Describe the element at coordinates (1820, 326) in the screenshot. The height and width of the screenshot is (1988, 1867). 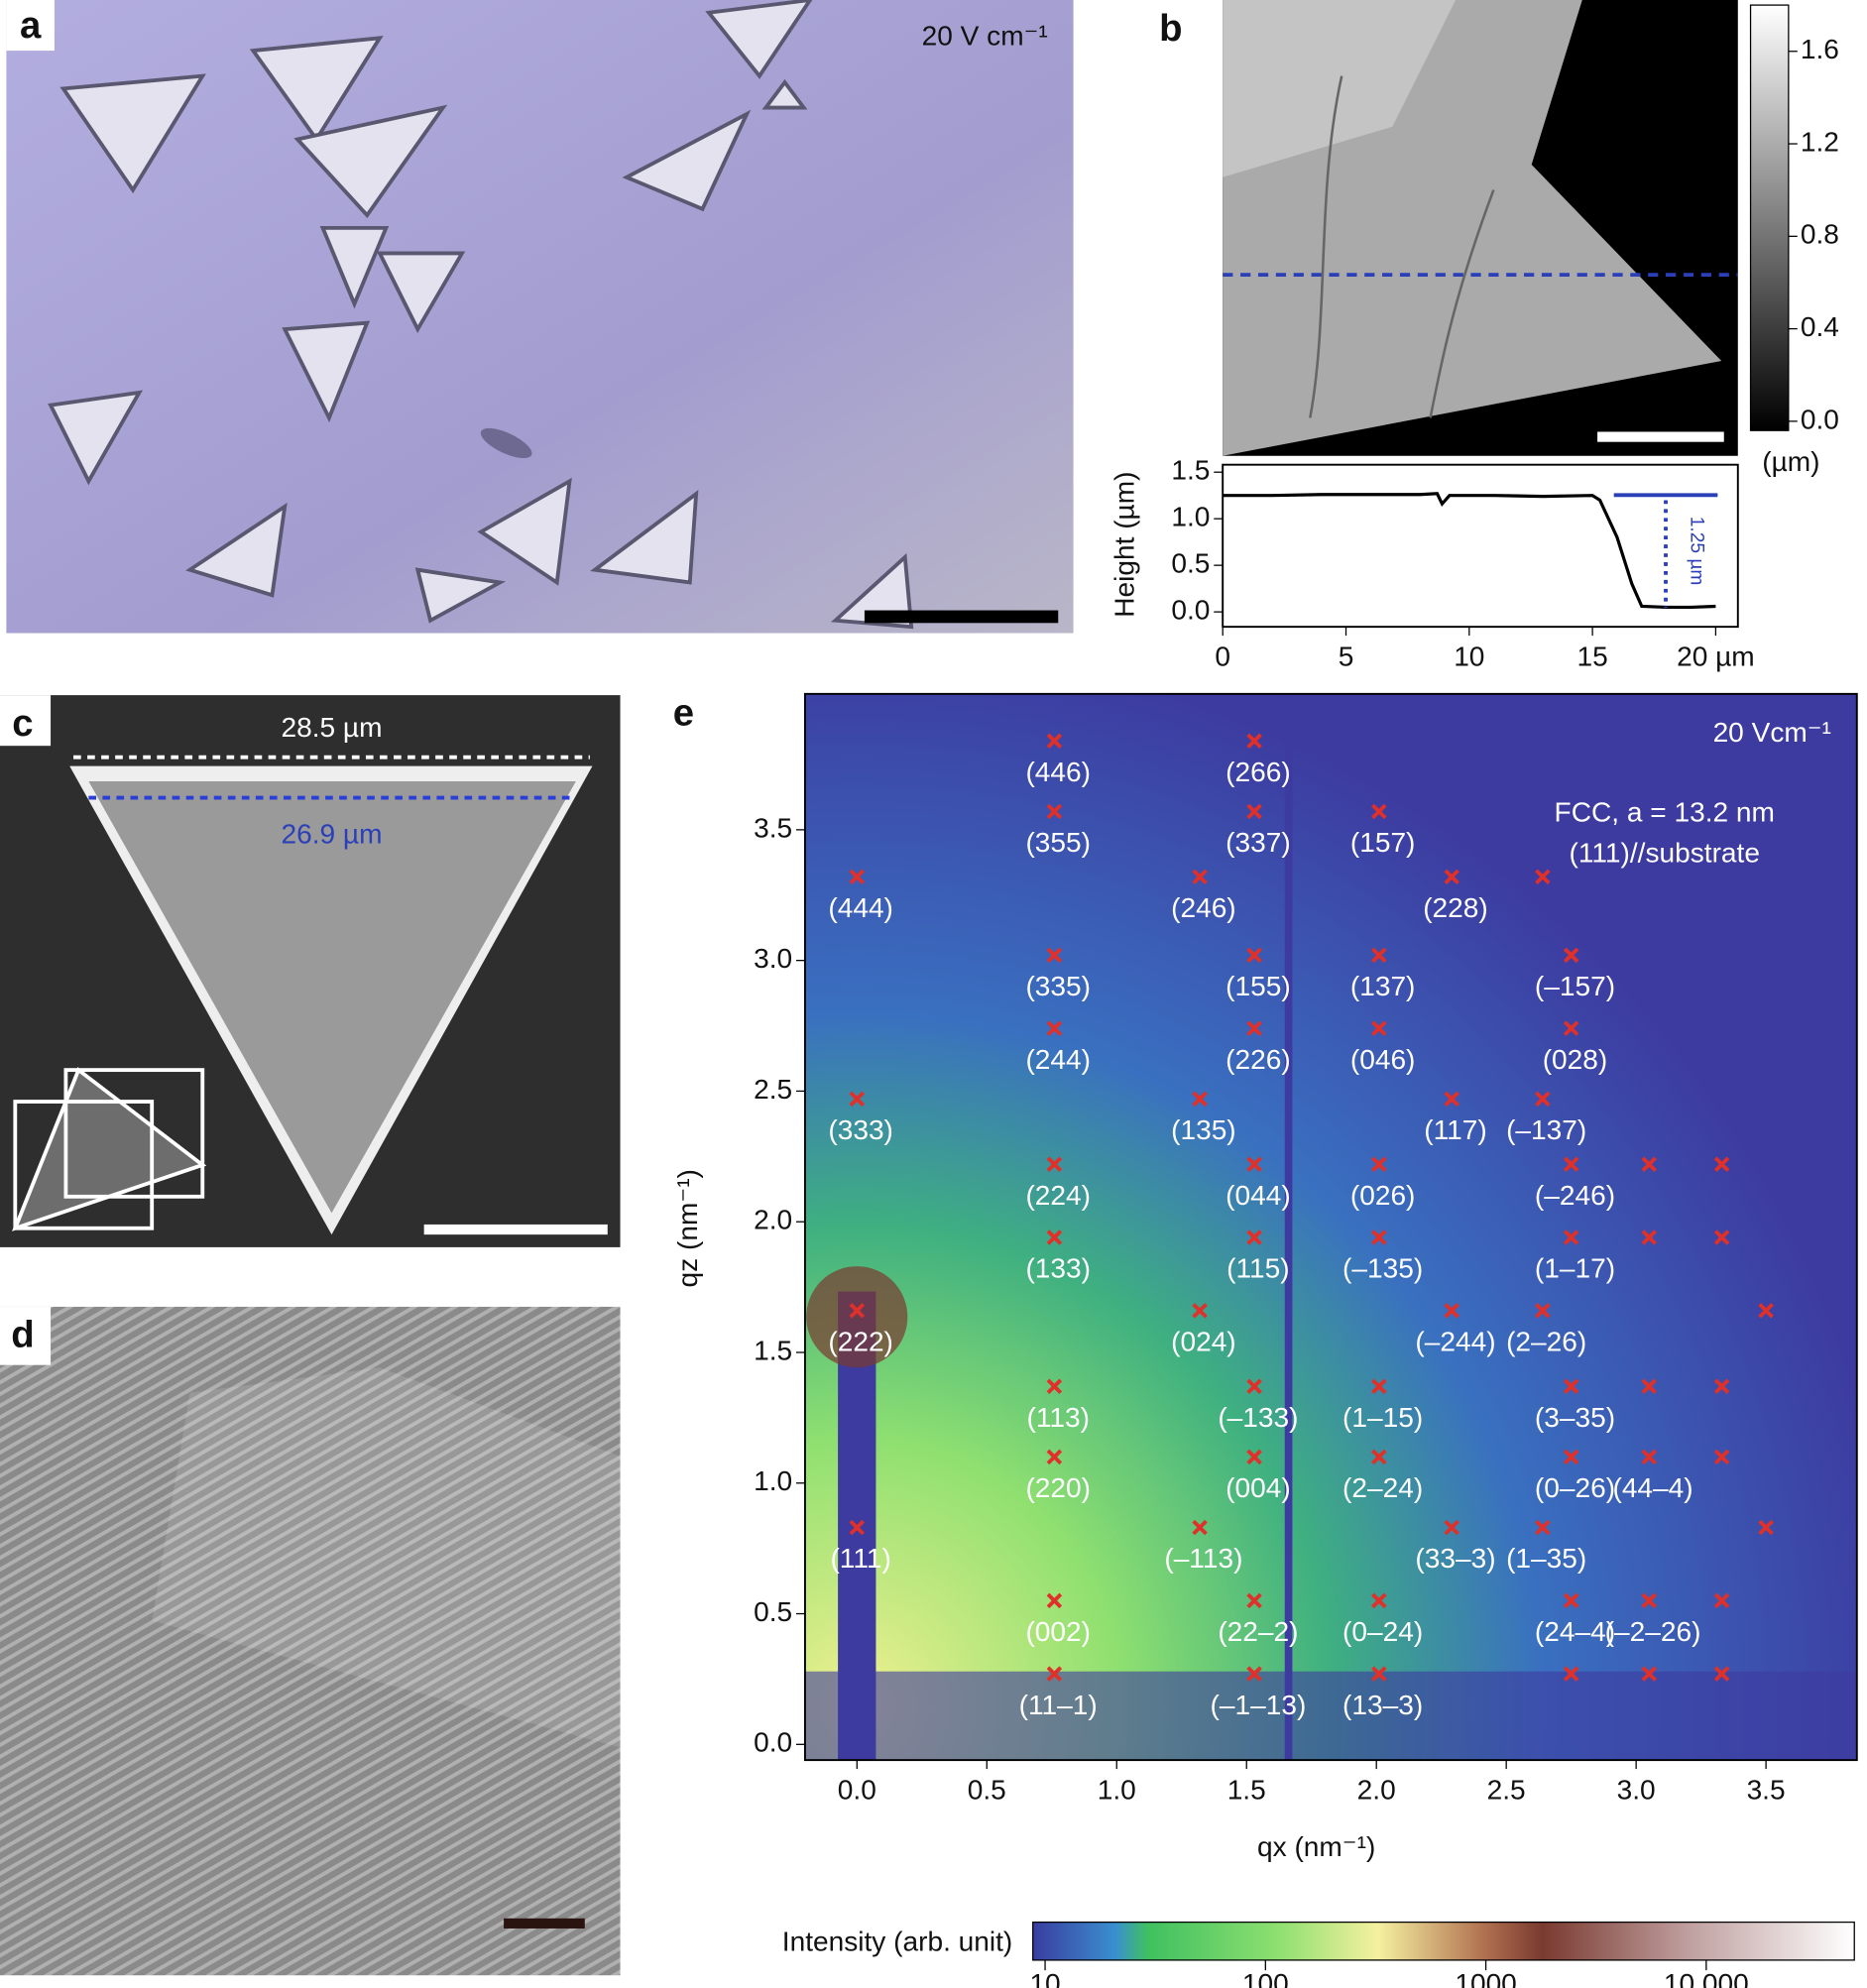
I see `tick-label: 0.4` at that location.